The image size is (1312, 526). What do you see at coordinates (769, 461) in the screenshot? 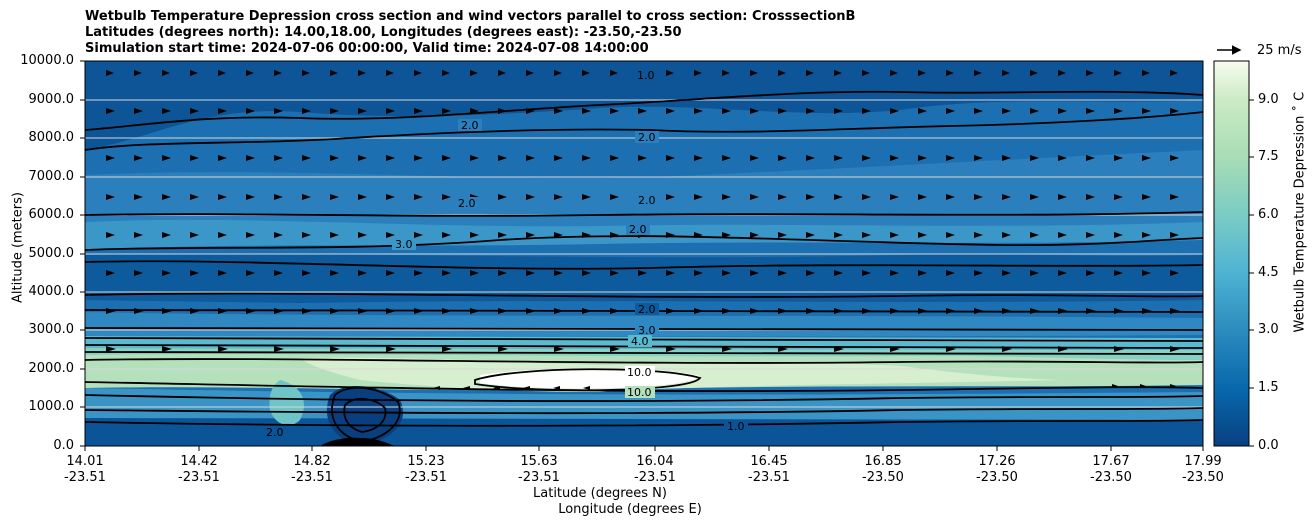
I see `x-tick-lat: 16.45` at bounding box center [769, 461].